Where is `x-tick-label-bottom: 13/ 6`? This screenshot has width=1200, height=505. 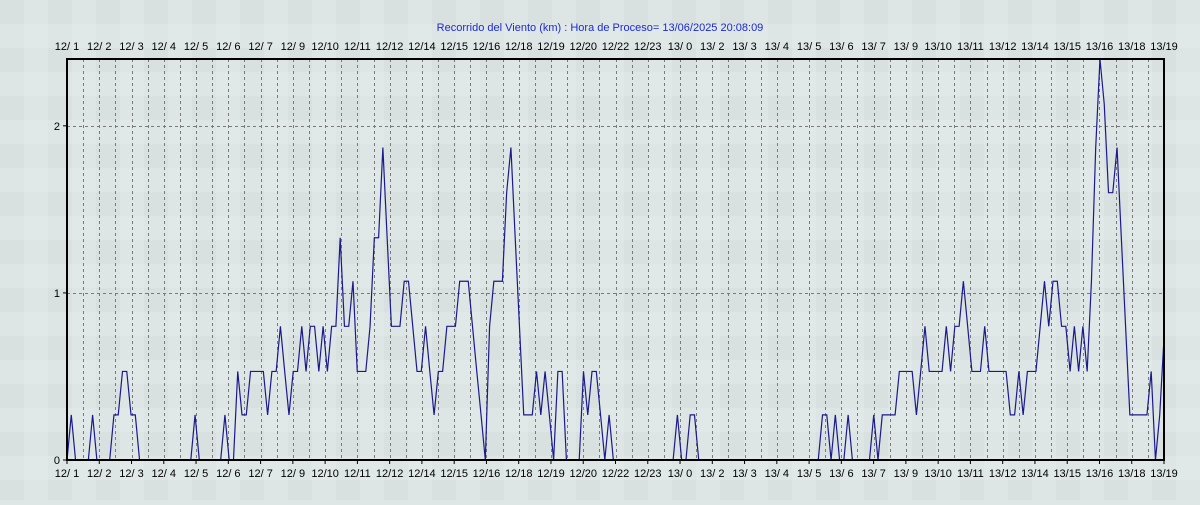
x-tick-label-bottom: 13/ 6 is located at coordinates (841, 474).